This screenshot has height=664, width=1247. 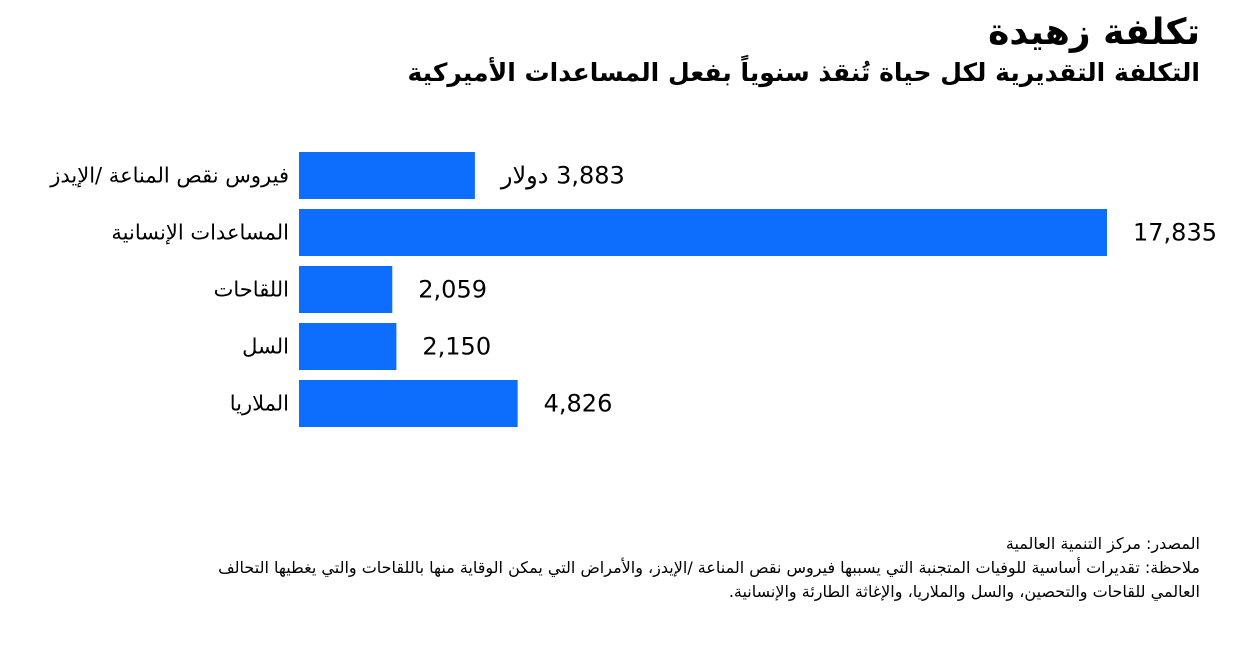 I want to click on value-label-2: 17,835, so click(x=1175, y=233).